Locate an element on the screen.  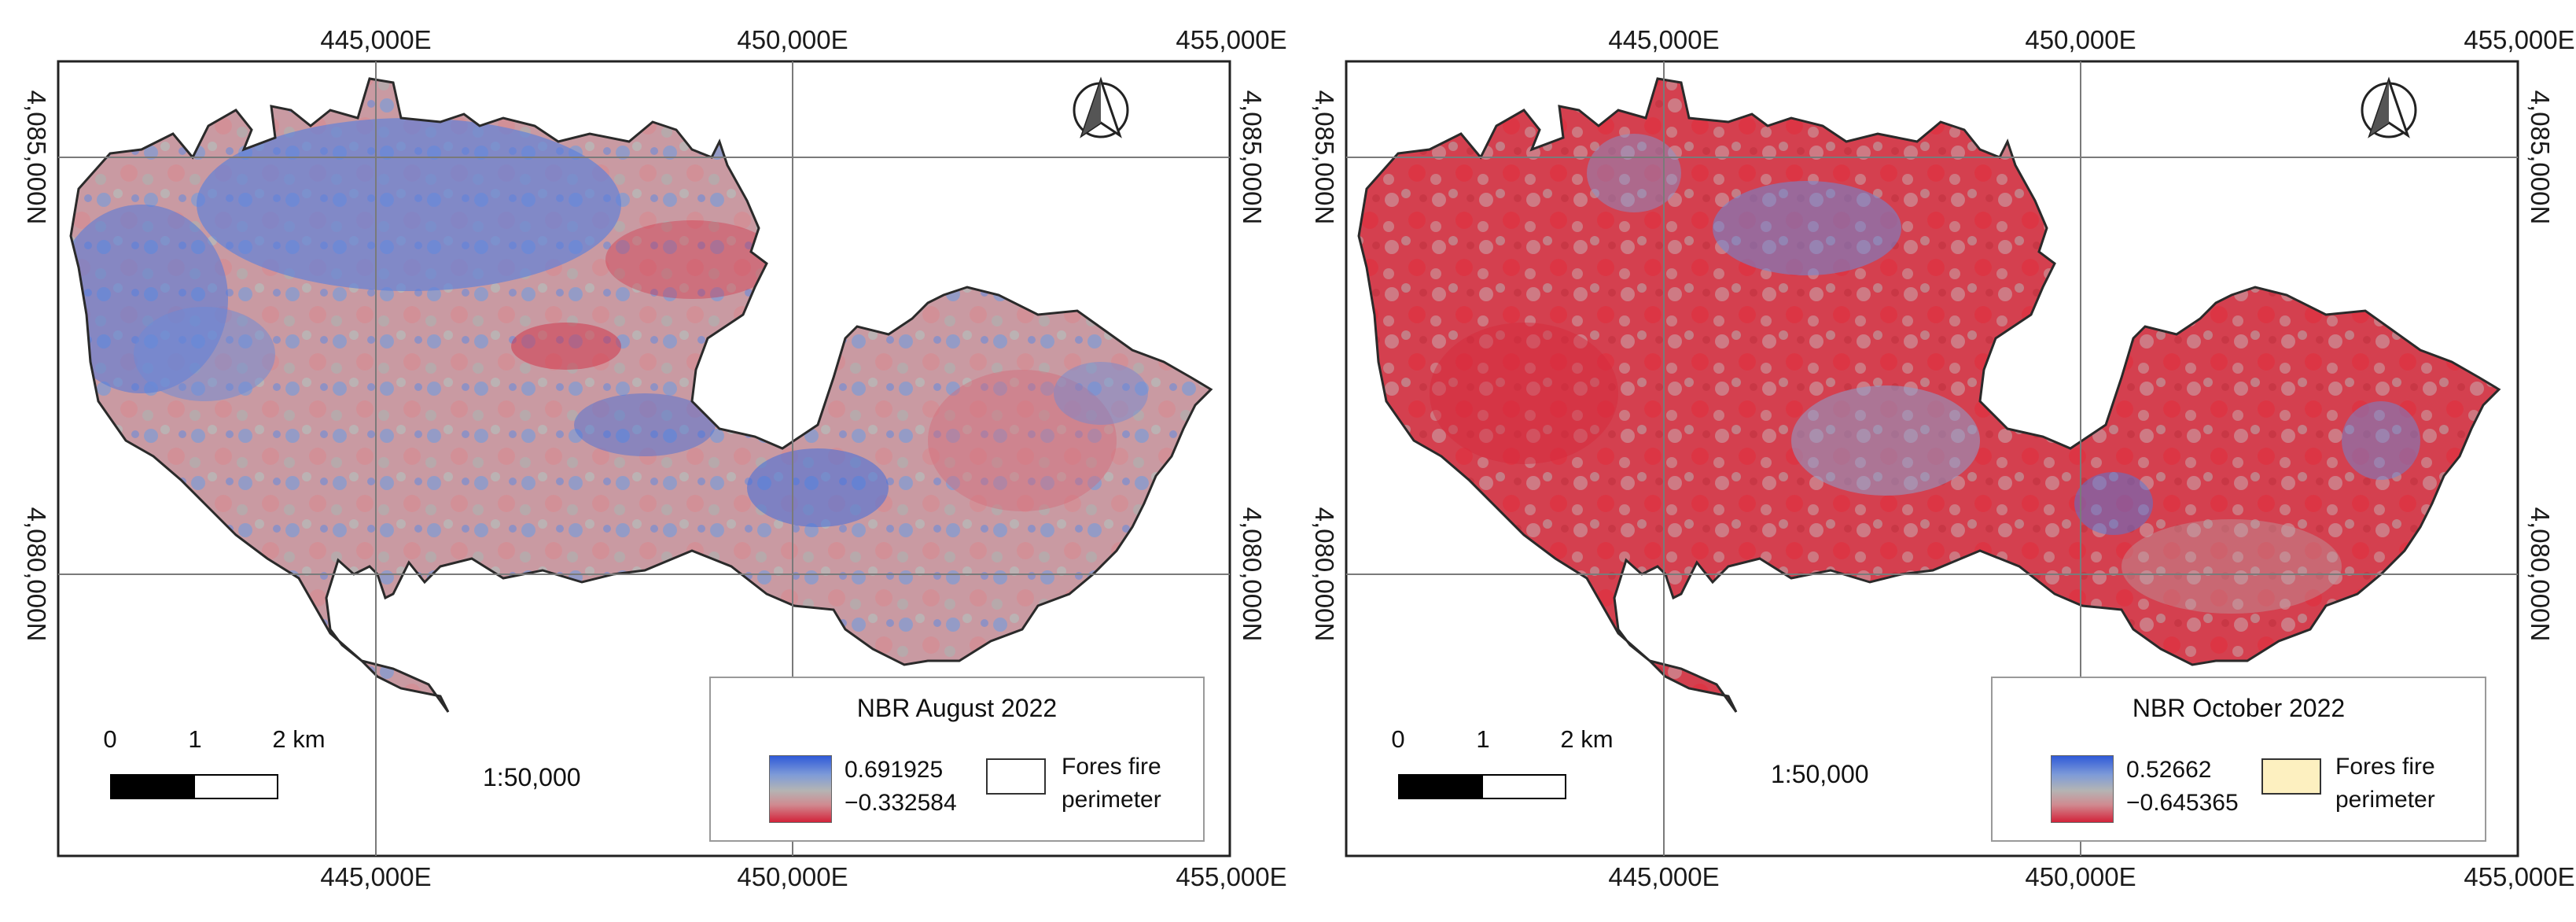
legend-title: NBR August 2022 is located at coordinates (957, 708).